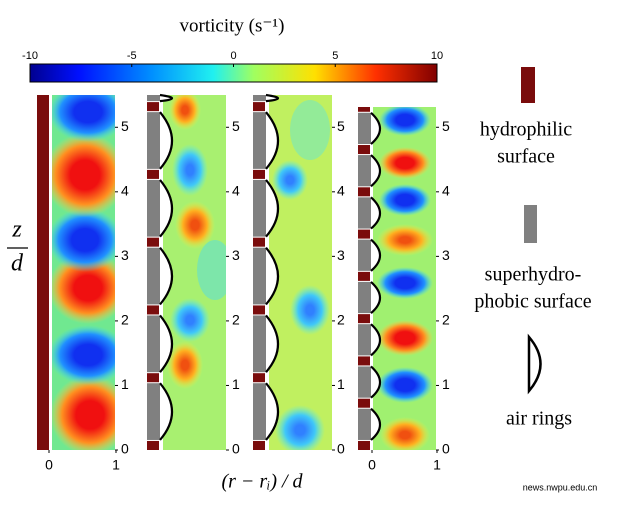 The image size is (619, 506). I want to click on colorbar-tick-label: 0, so click(233, 56).